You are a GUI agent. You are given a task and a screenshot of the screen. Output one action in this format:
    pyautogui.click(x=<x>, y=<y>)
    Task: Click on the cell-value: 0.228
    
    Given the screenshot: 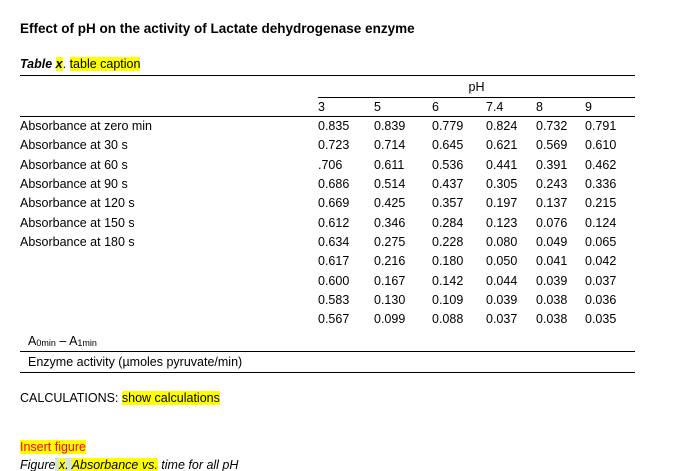 What is the action you would take?
    pyautogui.click(x=448, y=241)
    